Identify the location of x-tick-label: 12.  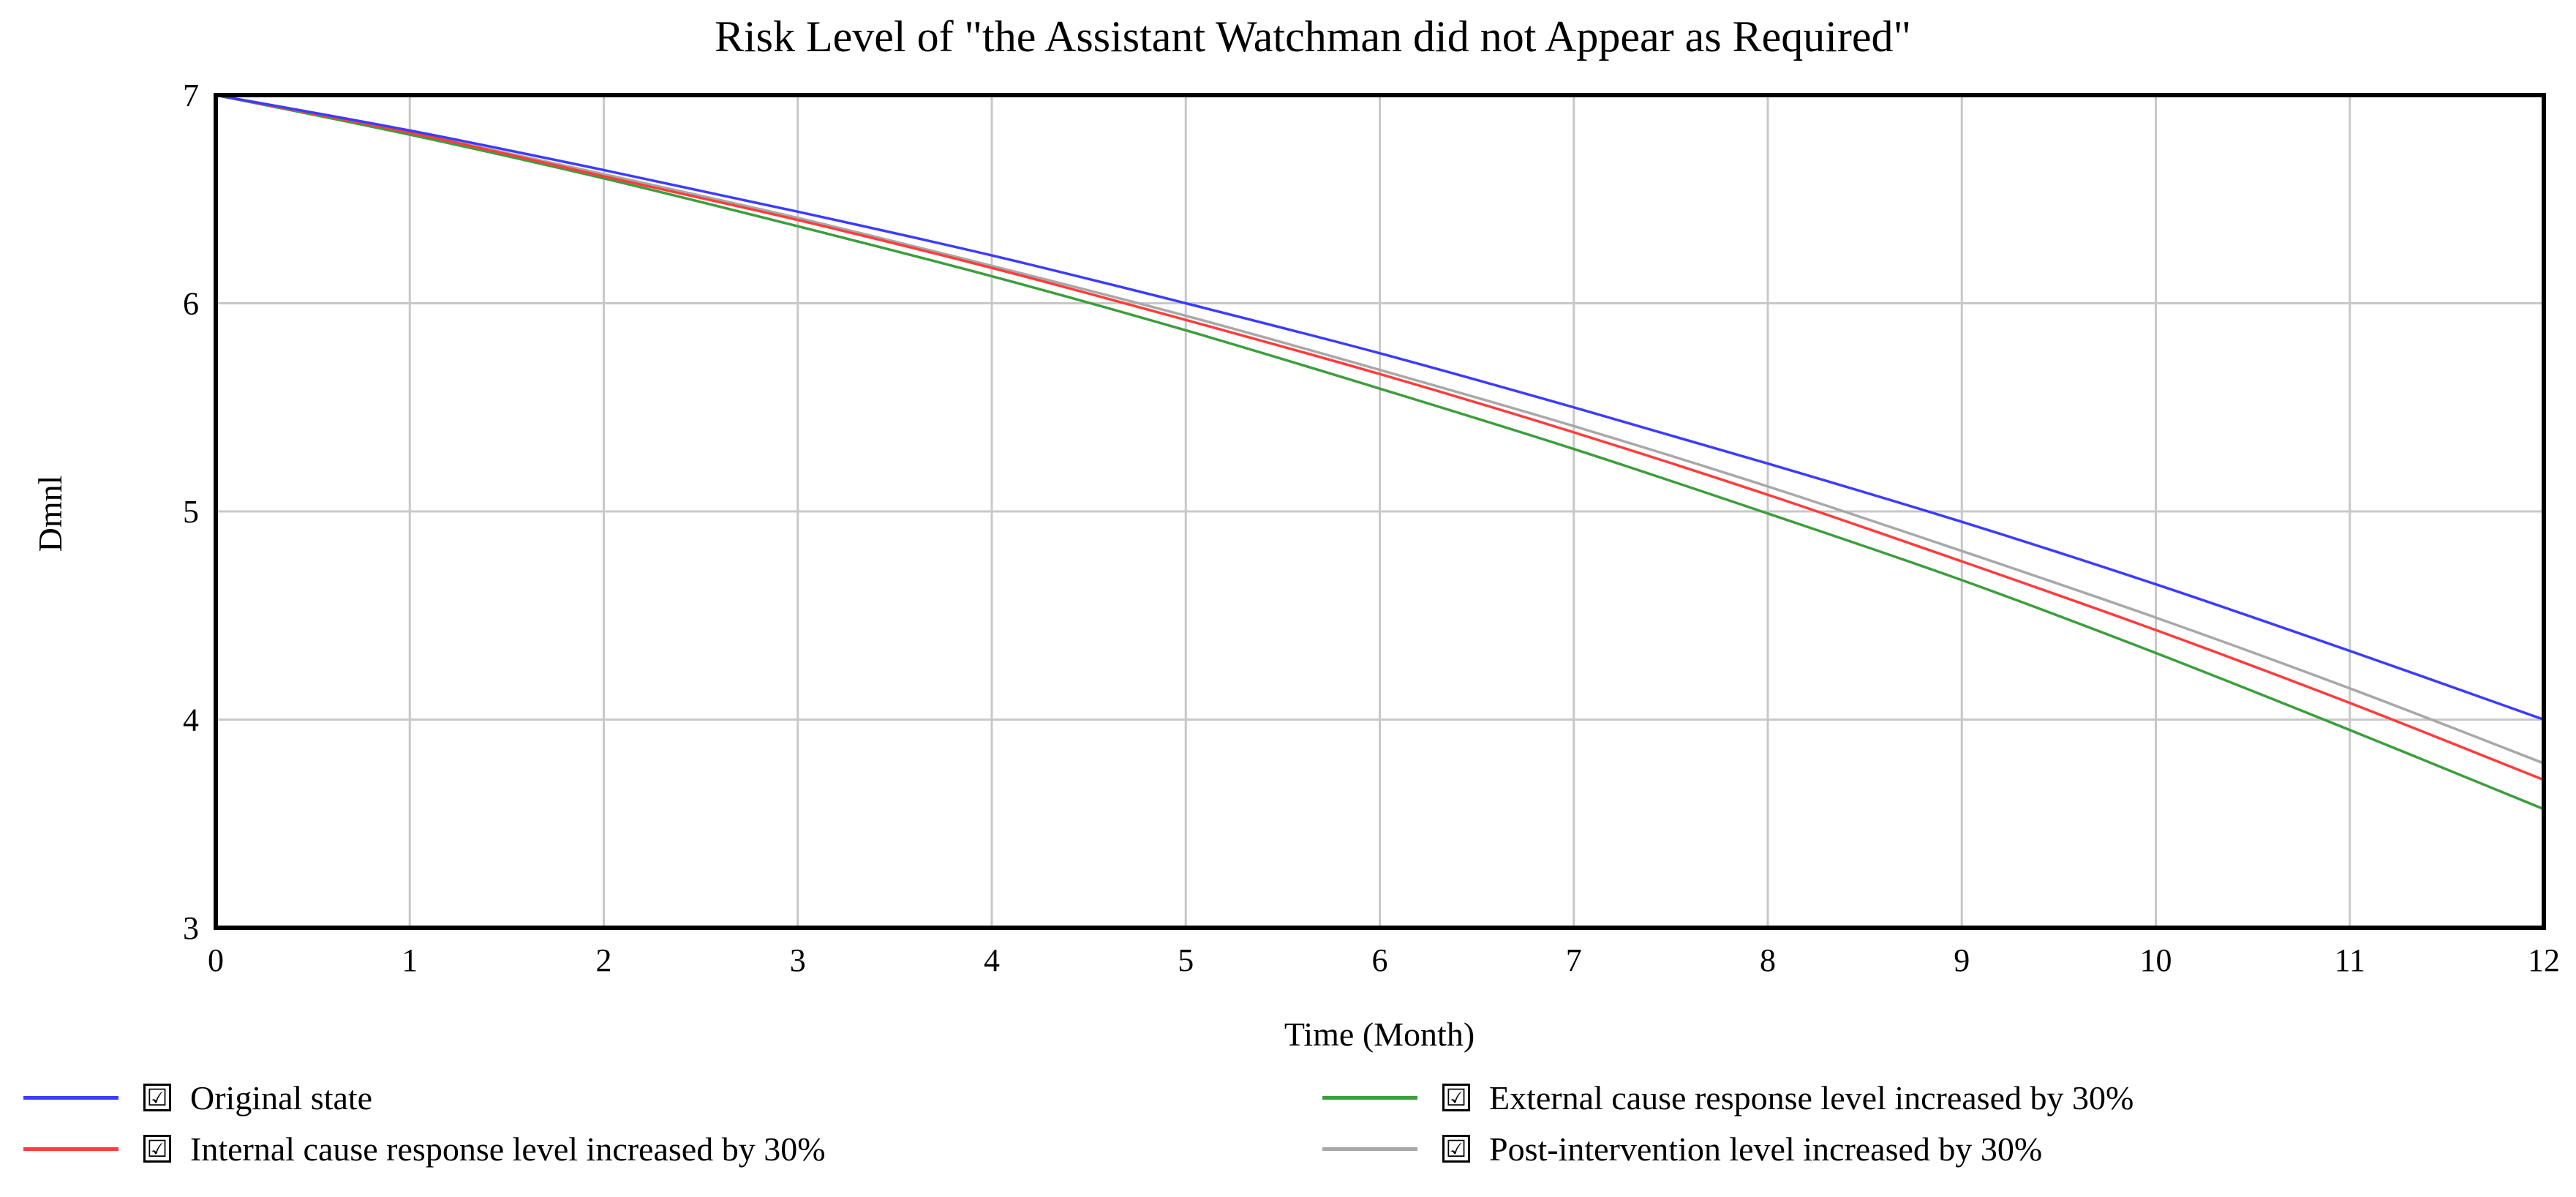
(2544, 960).